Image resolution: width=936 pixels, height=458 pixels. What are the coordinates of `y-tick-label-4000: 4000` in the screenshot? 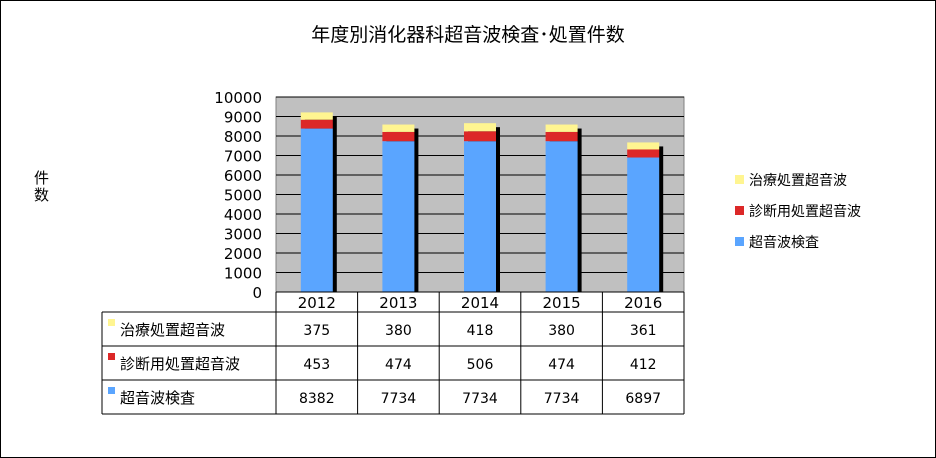 It's located at (243, 215).